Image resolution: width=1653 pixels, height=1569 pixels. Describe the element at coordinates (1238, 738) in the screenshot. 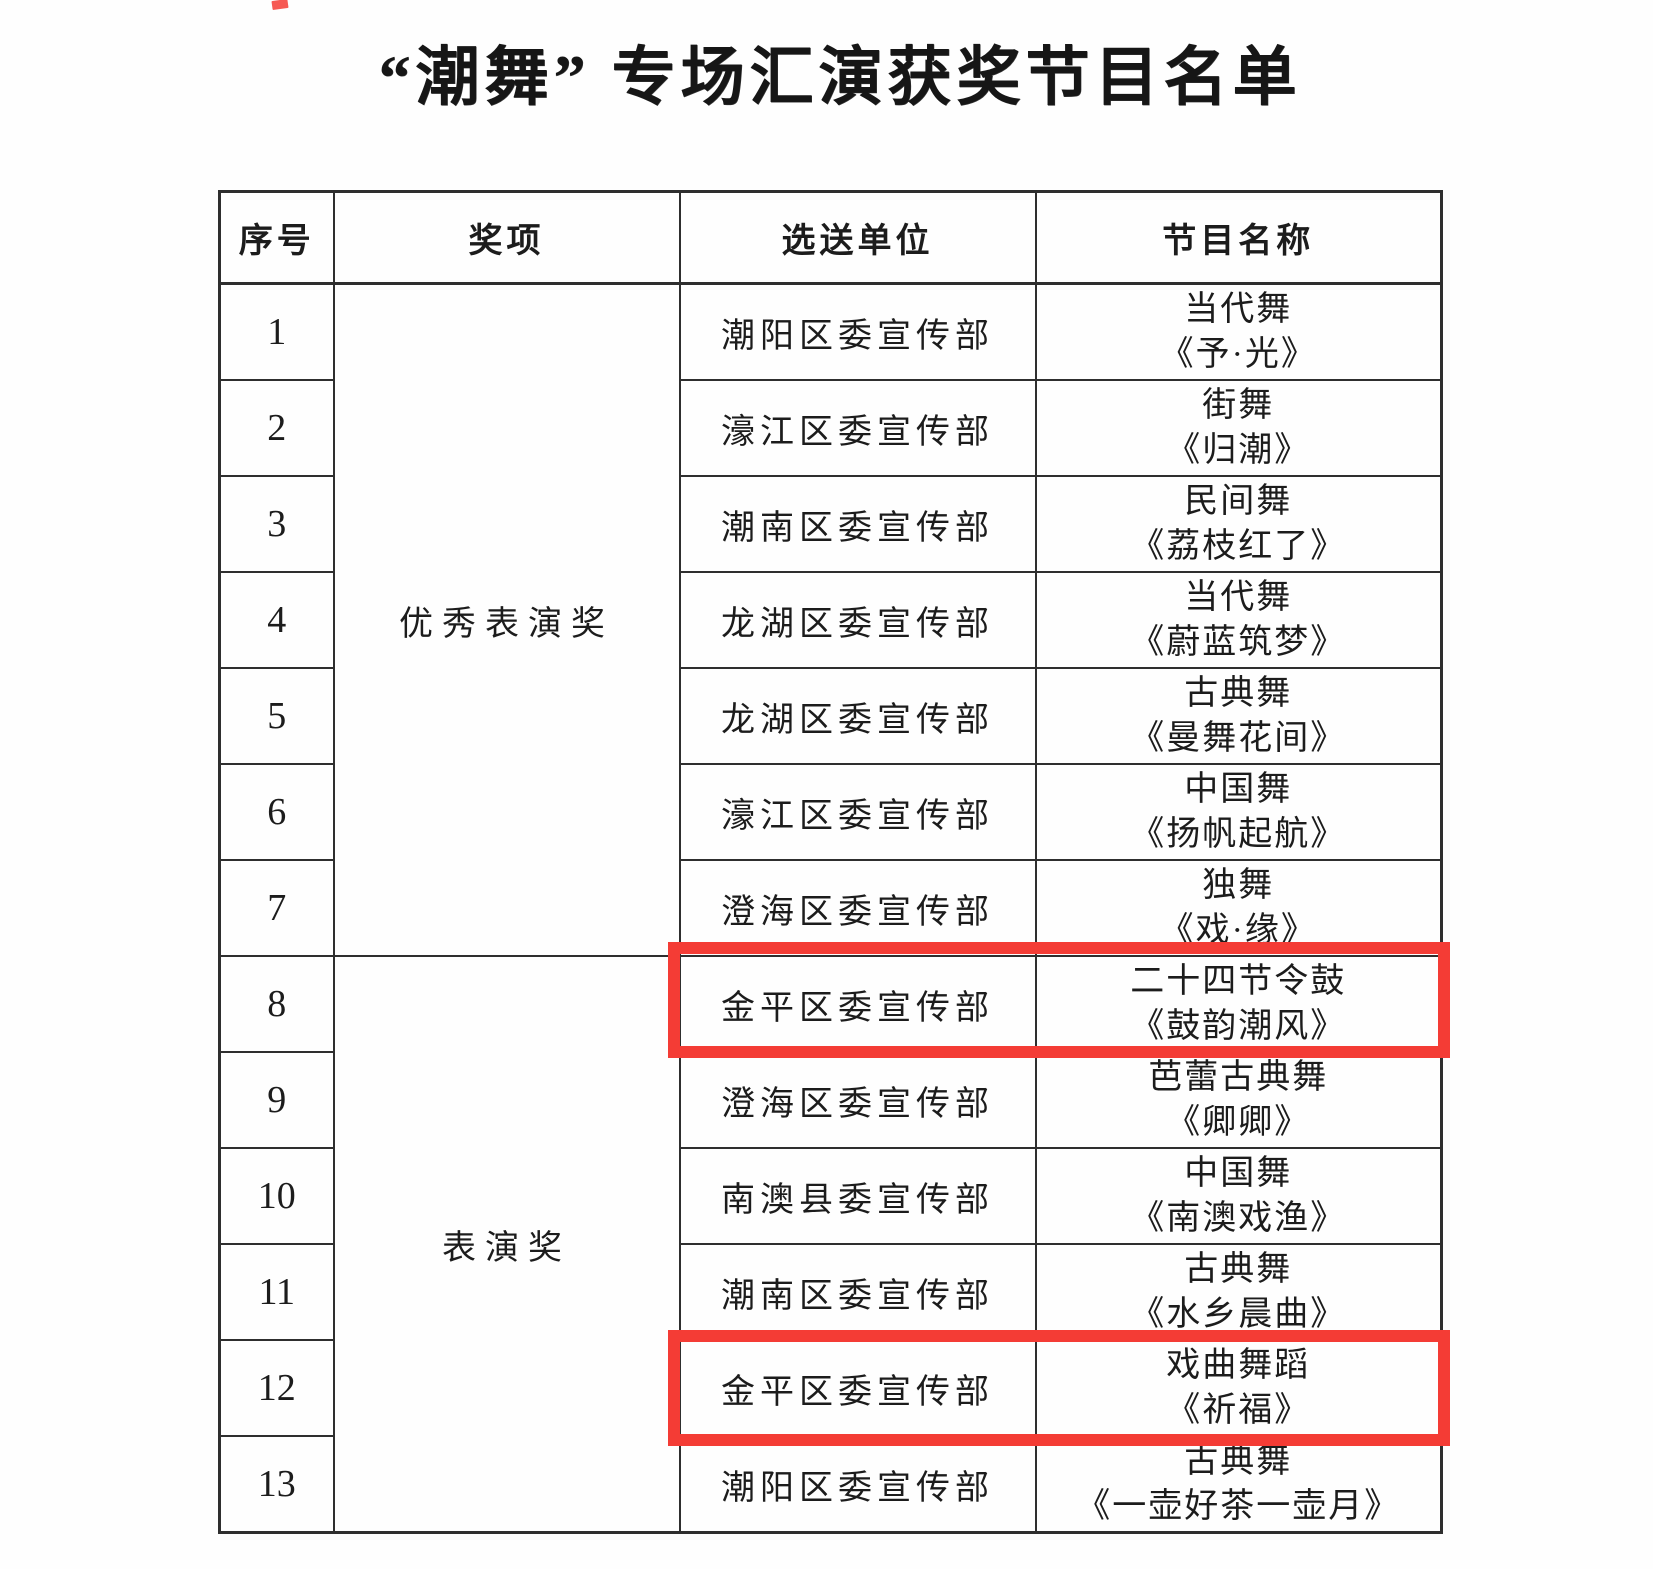

I see `program-title: 《曼舞花间》` at that location.